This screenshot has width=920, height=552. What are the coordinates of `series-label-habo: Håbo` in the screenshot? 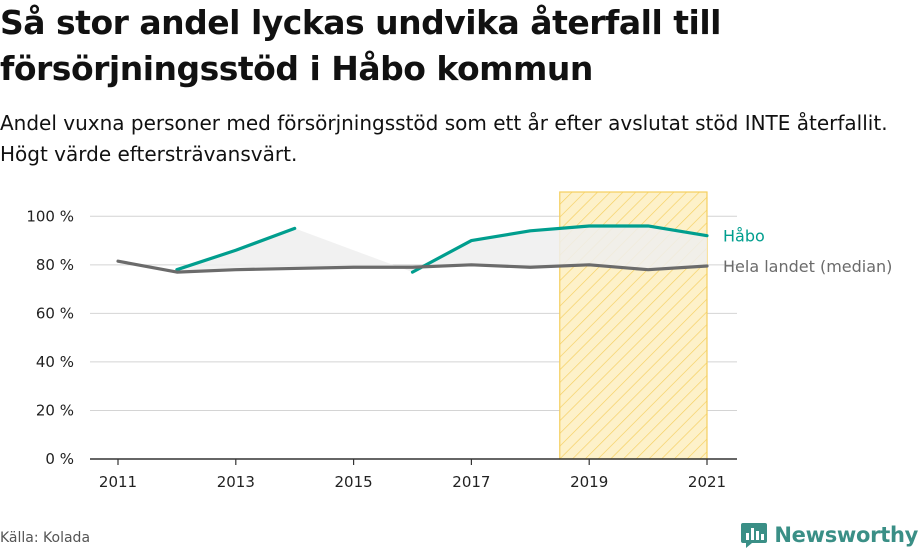 It's located at (744, 236).